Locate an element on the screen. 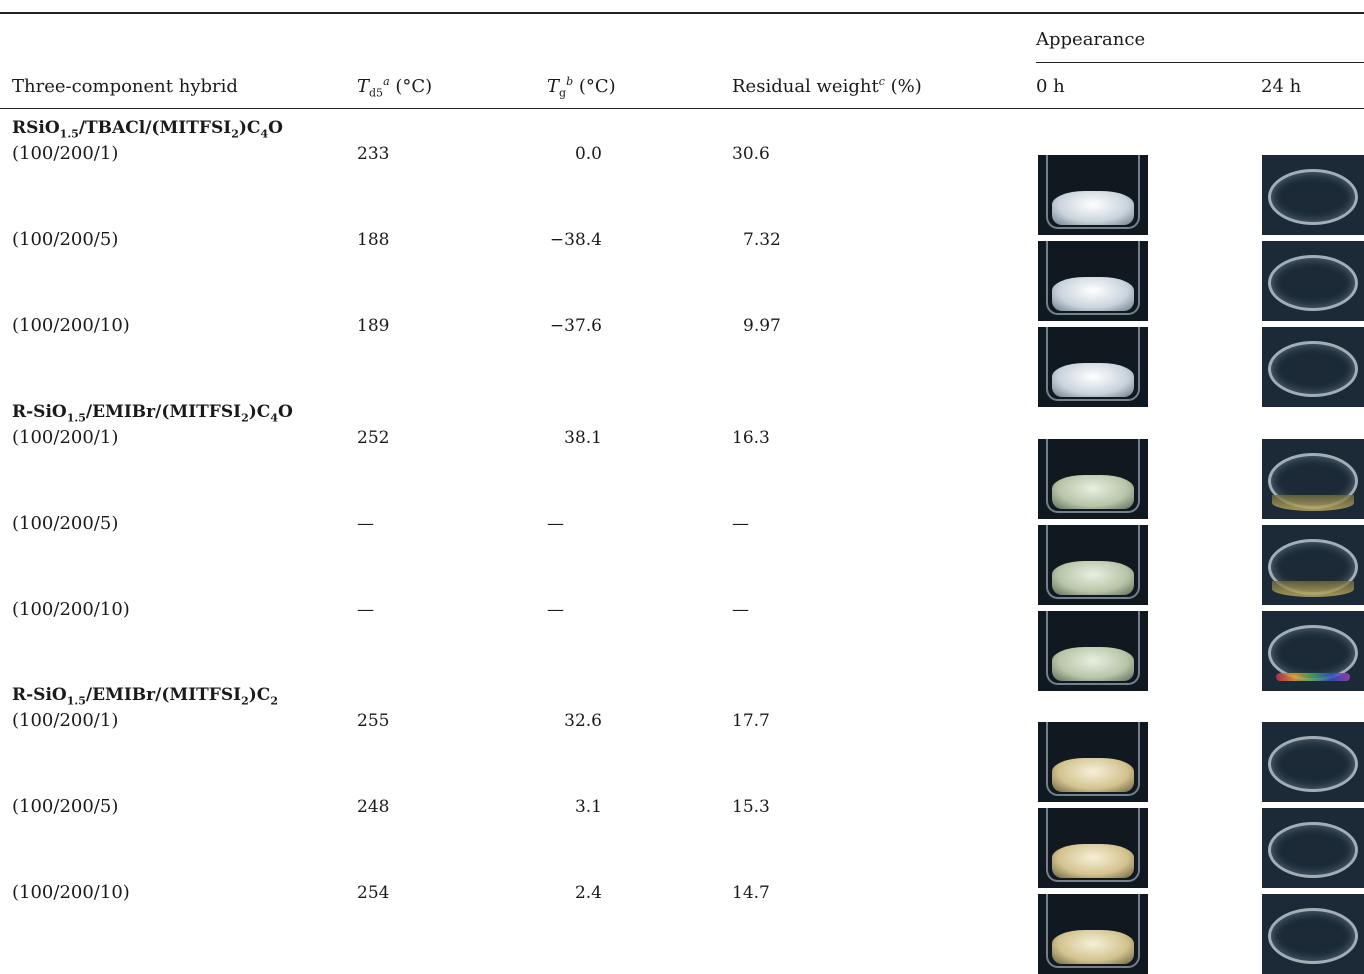 This screenshot has height=974, width=1364. cell-td5: 255 is located at coordinates (373, 721).